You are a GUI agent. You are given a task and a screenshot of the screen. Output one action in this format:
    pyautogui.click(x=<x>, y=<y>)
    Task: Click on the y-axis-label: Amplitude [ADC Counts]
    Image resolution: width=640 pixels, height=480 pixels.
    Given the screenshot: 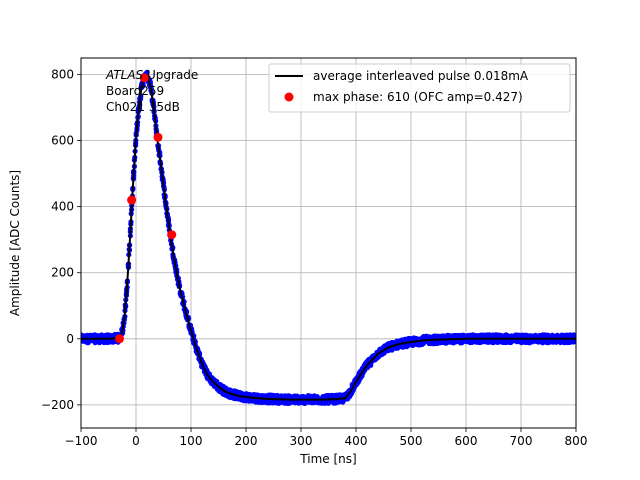 What is the action you would take?
    pyautogui.click(x=15, y=243)
    